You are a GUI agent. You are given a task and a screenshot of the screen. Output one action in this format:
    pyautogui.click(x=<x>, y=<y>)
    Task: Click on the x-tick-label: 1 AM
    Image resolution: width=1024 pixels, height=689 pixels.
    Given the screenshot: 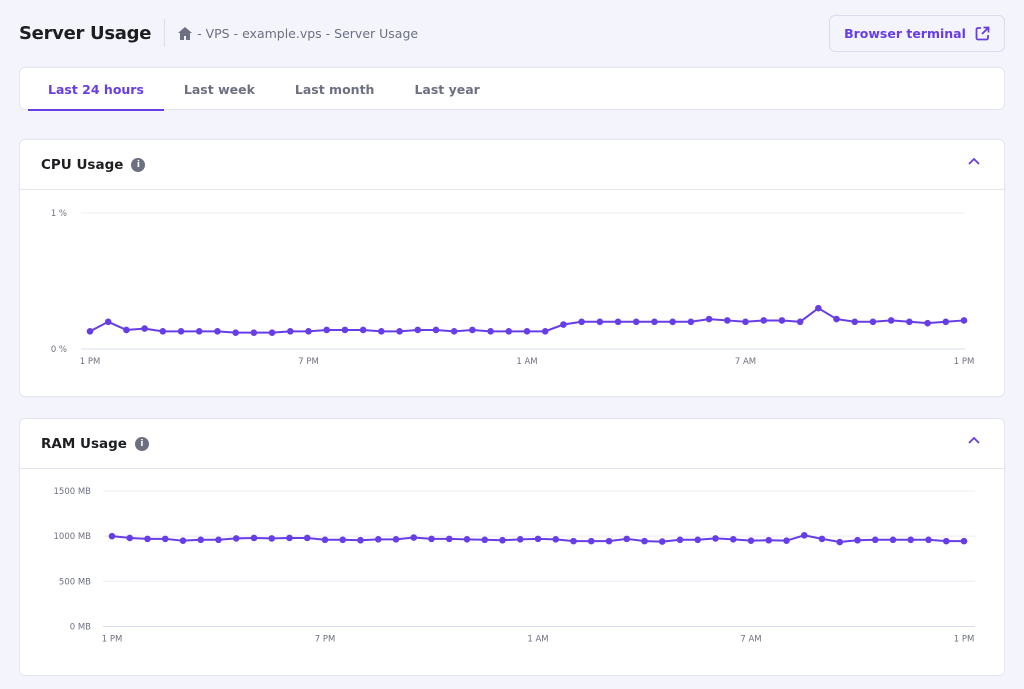 What is the action you would take?
    pyautogui.click(x=526, y=362)
    